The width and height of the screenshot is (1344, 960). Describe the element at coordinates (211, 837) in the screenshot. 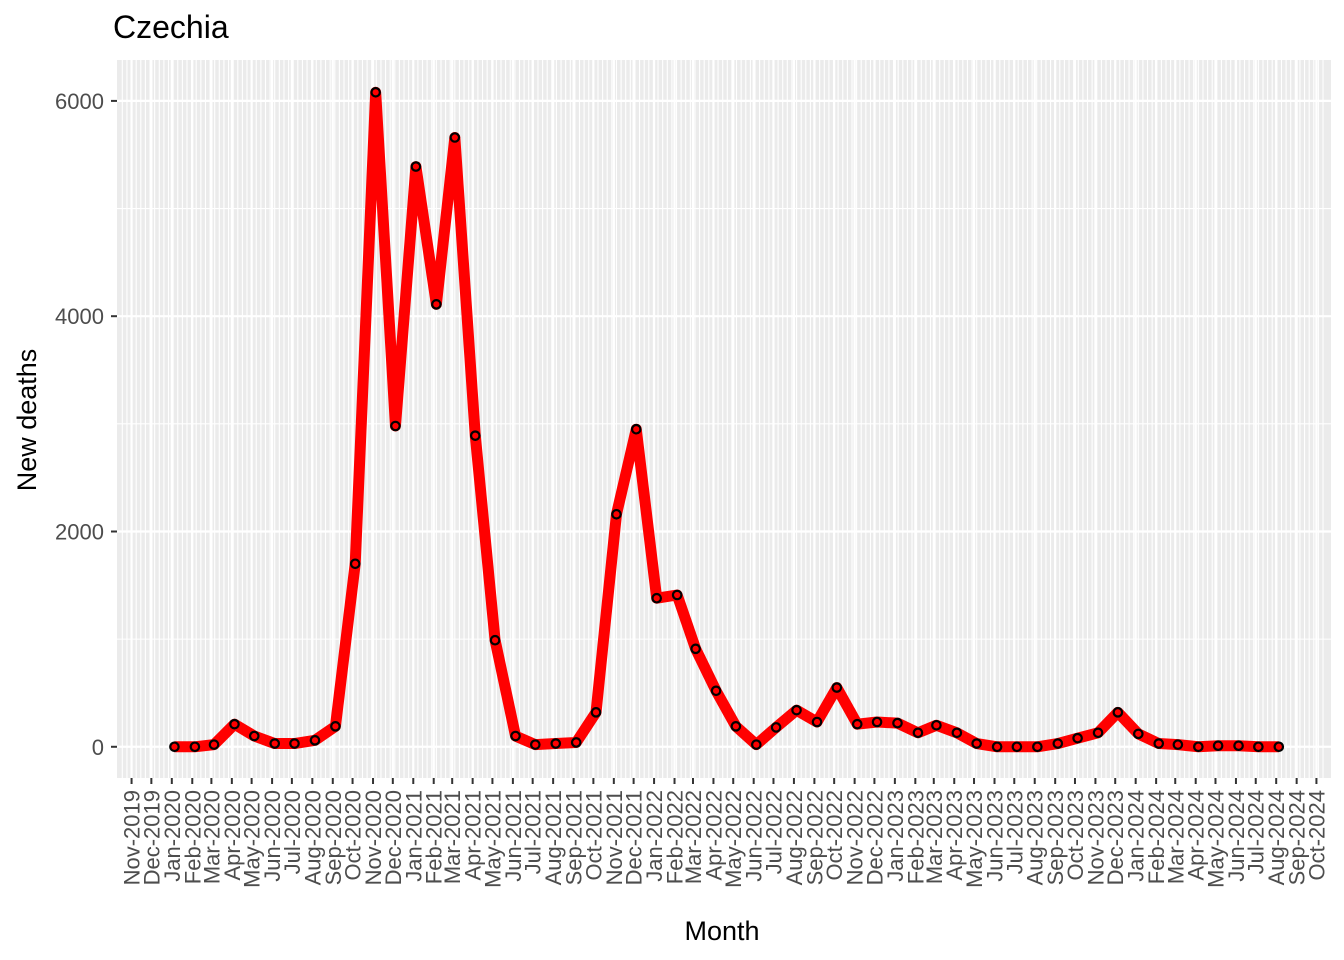

I see `x-tick-label-4: Mar-2020` at that location.